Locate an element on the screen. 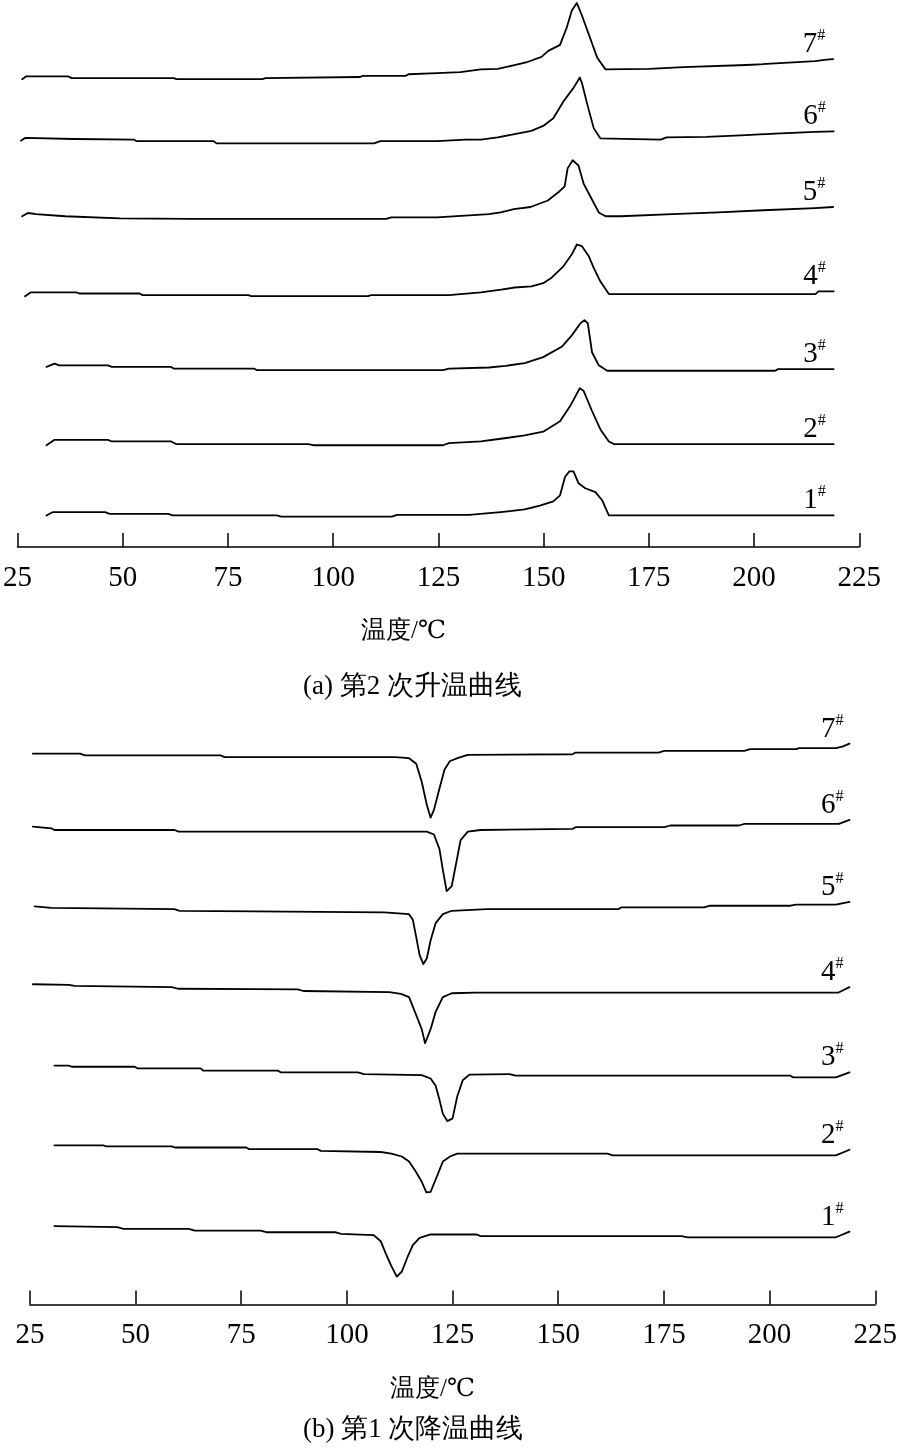  text: (b) 第1 次降温曲线 is located at coordinates (413, 1427).